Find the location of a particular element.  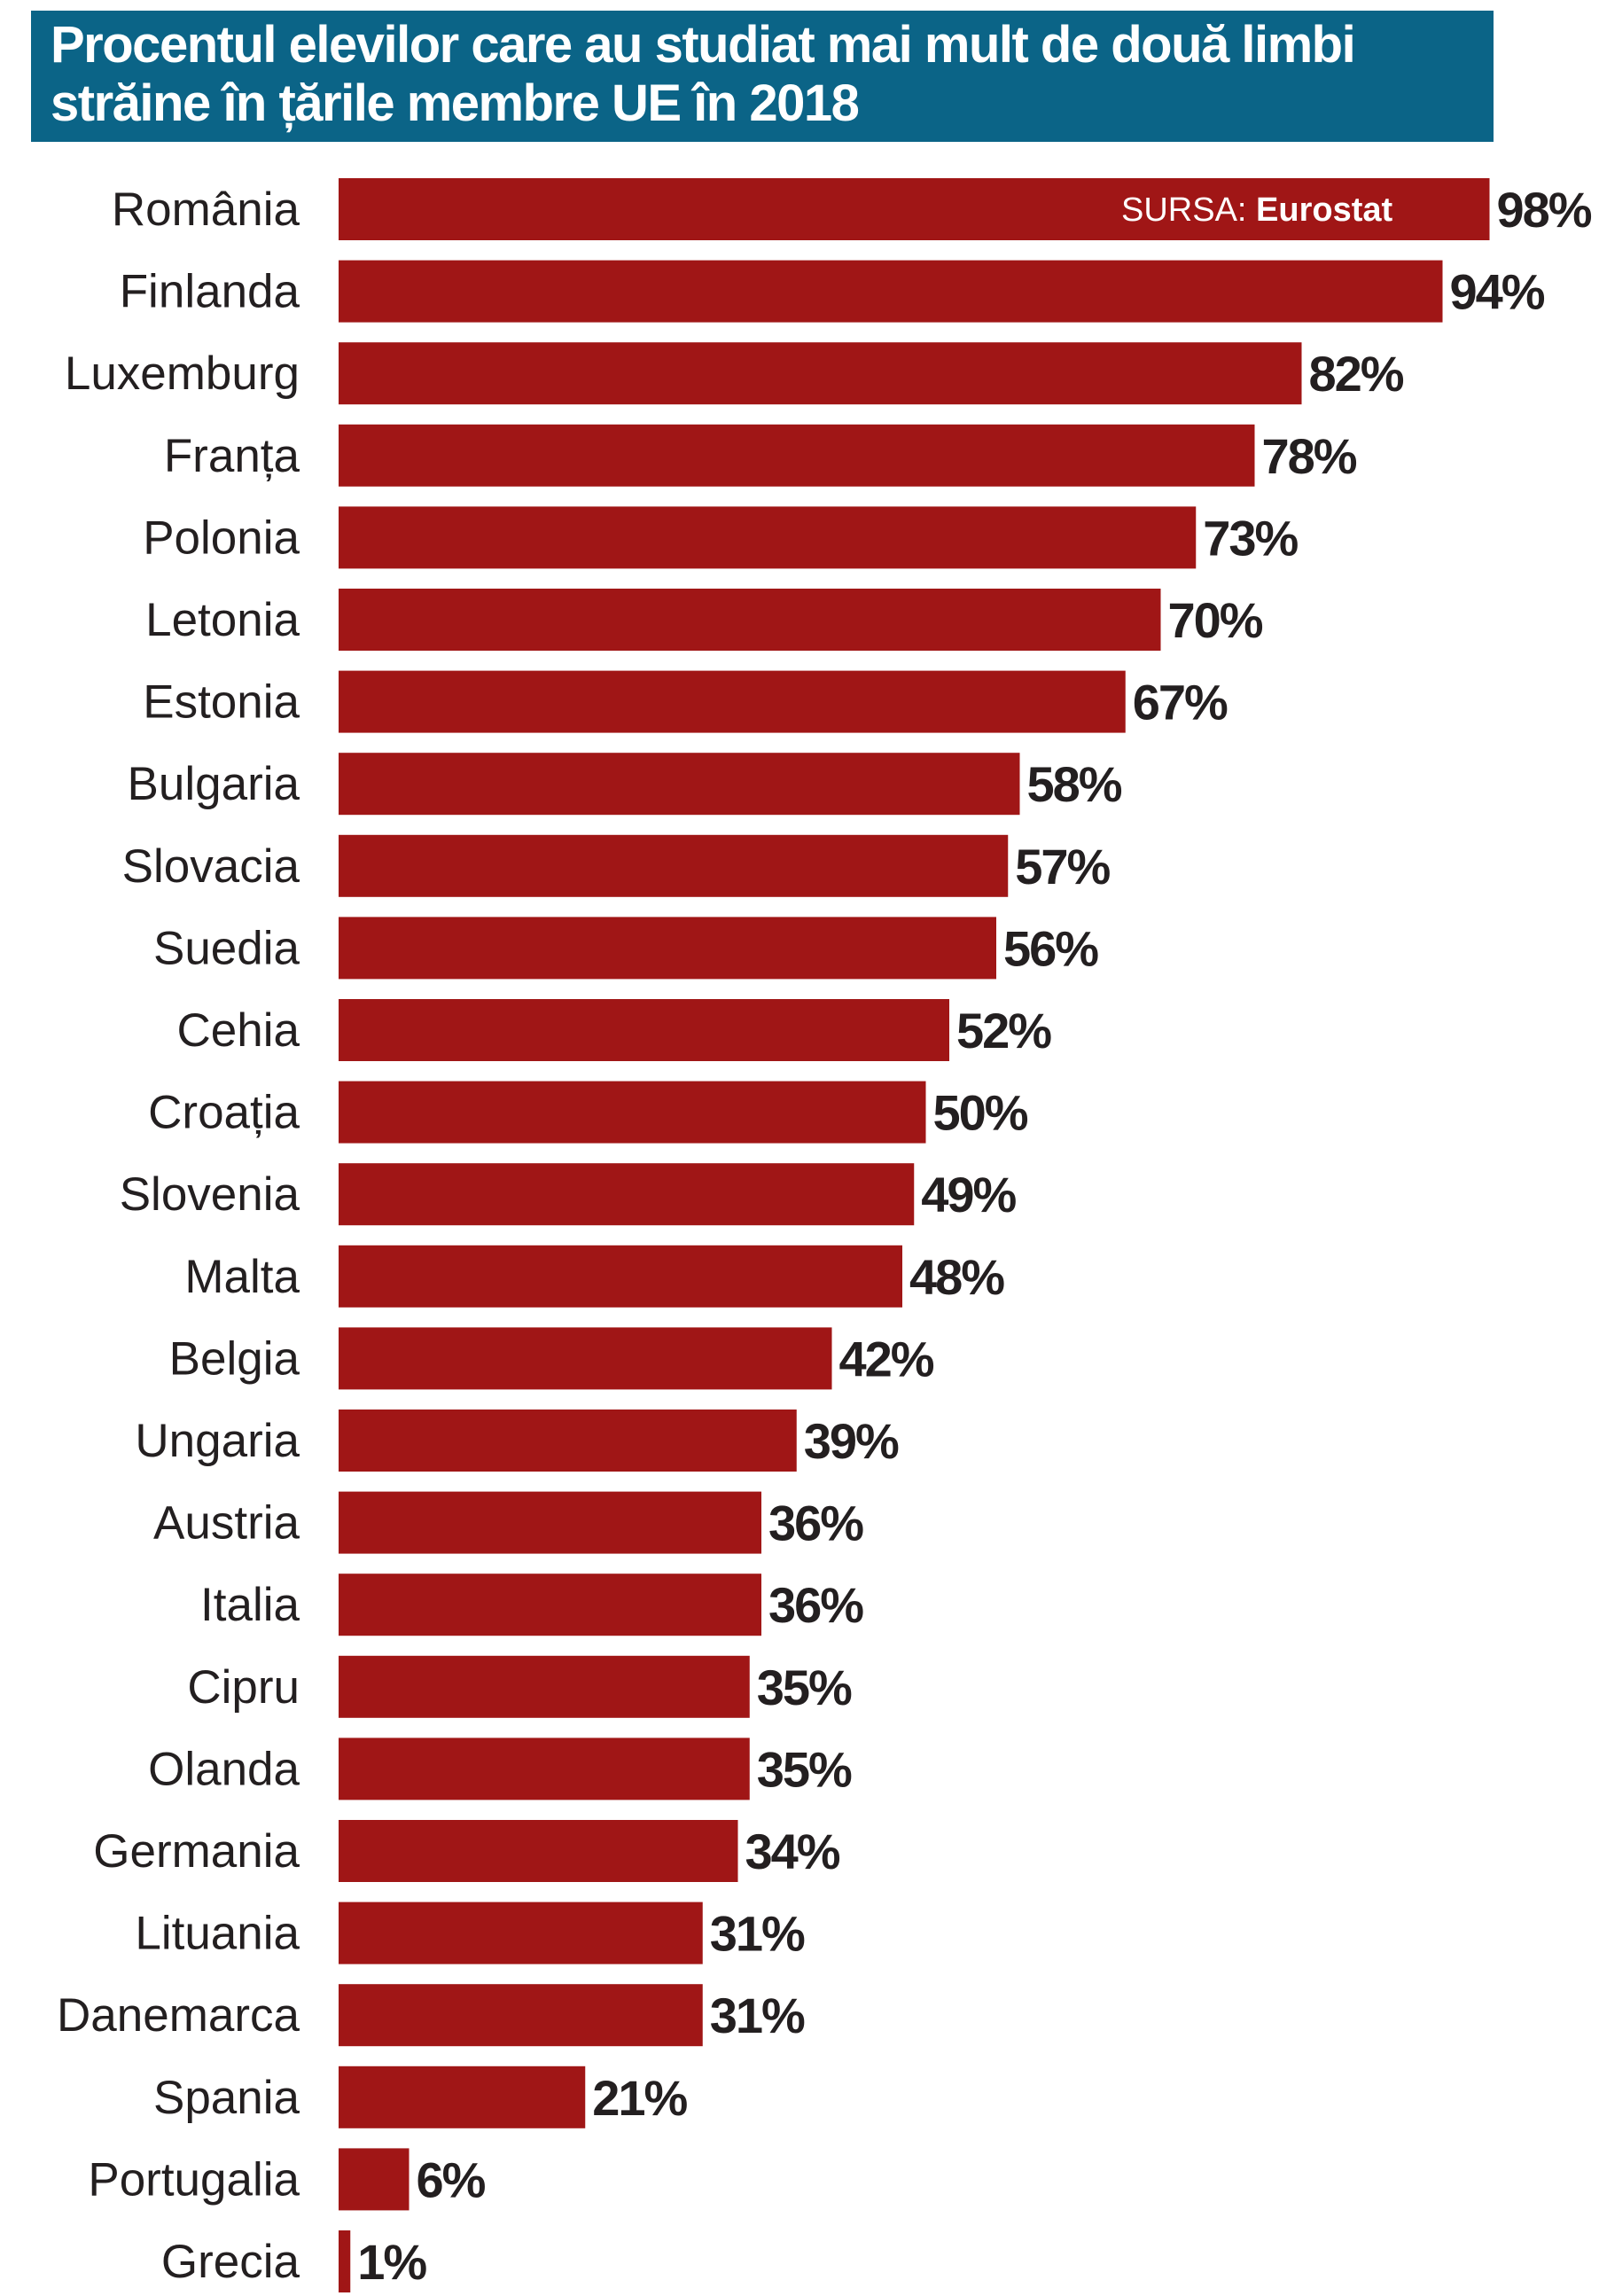

value-label: 6% is located at coordinates (451, 2179).